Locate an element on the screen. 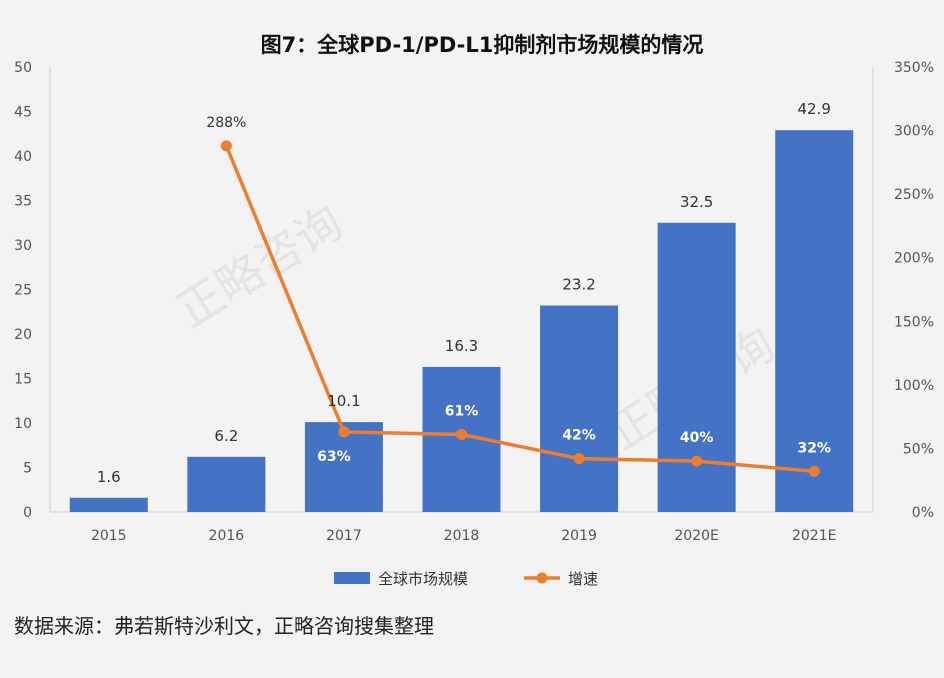 The width and height of the screenshot is (944, 678). bar-value-label: 1.6 is located at coordinates (109, 477).